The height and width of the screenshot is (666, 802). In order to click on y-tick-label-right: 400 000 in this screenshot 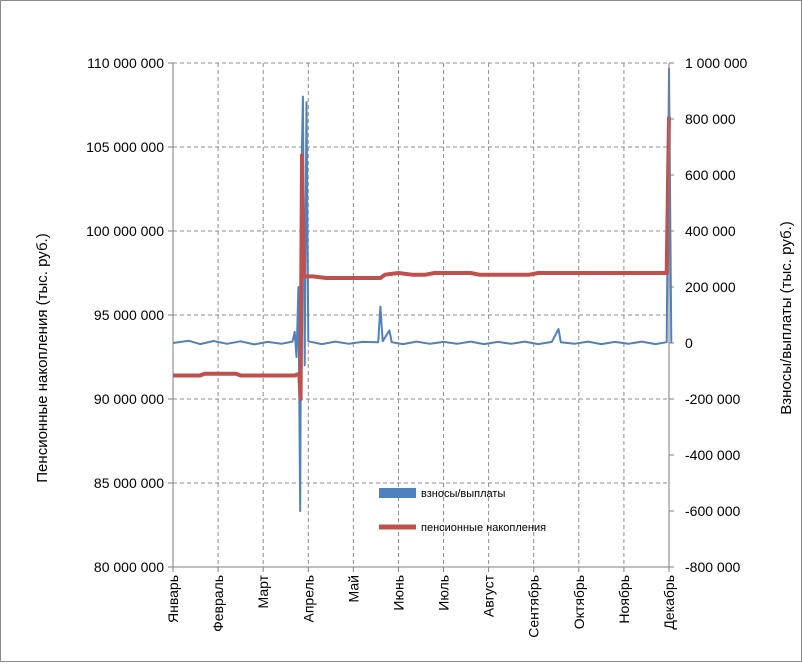, I will do `click(710, 231)`.